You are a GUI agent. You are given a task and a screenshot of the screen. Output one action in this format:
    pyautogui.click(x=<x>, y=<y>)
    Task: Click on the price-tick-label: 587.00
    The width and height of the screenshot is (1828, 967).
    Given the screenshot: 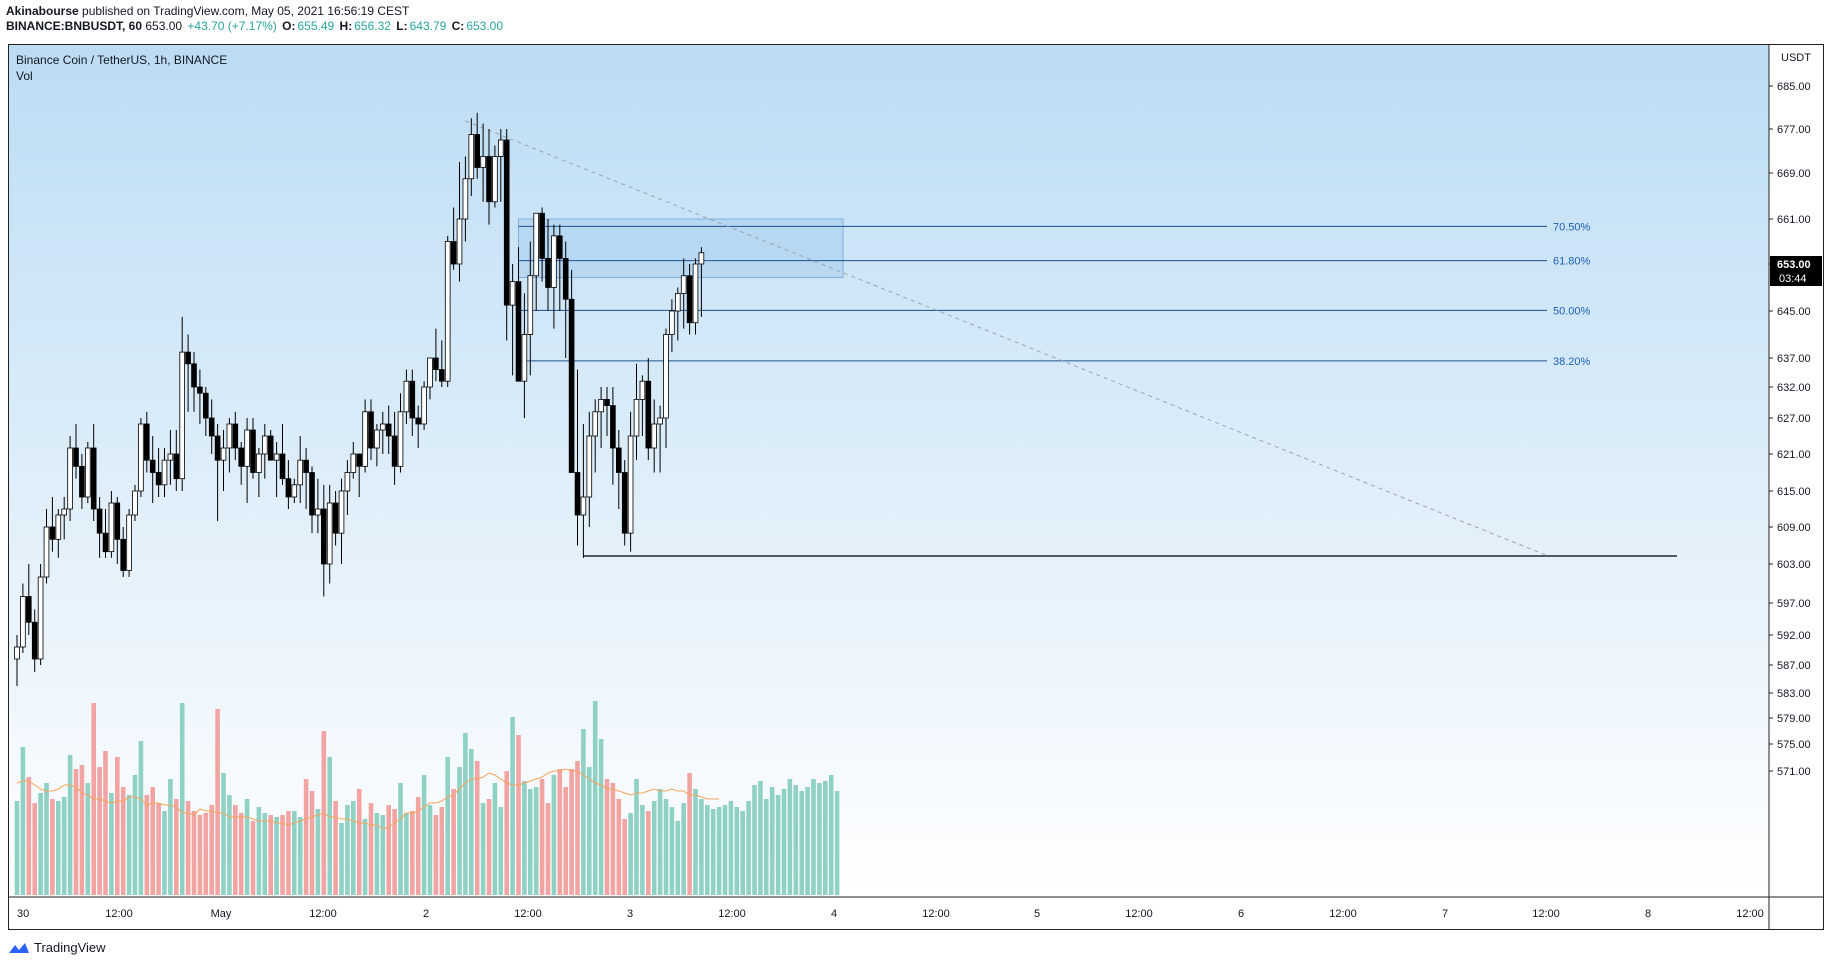 What is the action you would take?
    pyautogui.click(x=1794, y=666)
    